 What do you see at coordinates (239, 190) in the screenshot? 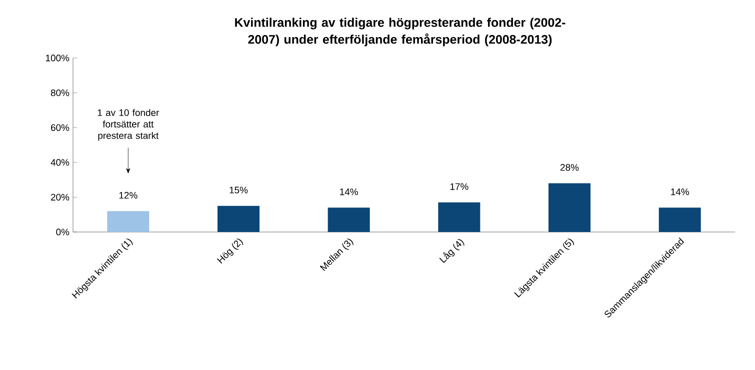
I see `data-label: 15%` at bounding box center [239, 190].